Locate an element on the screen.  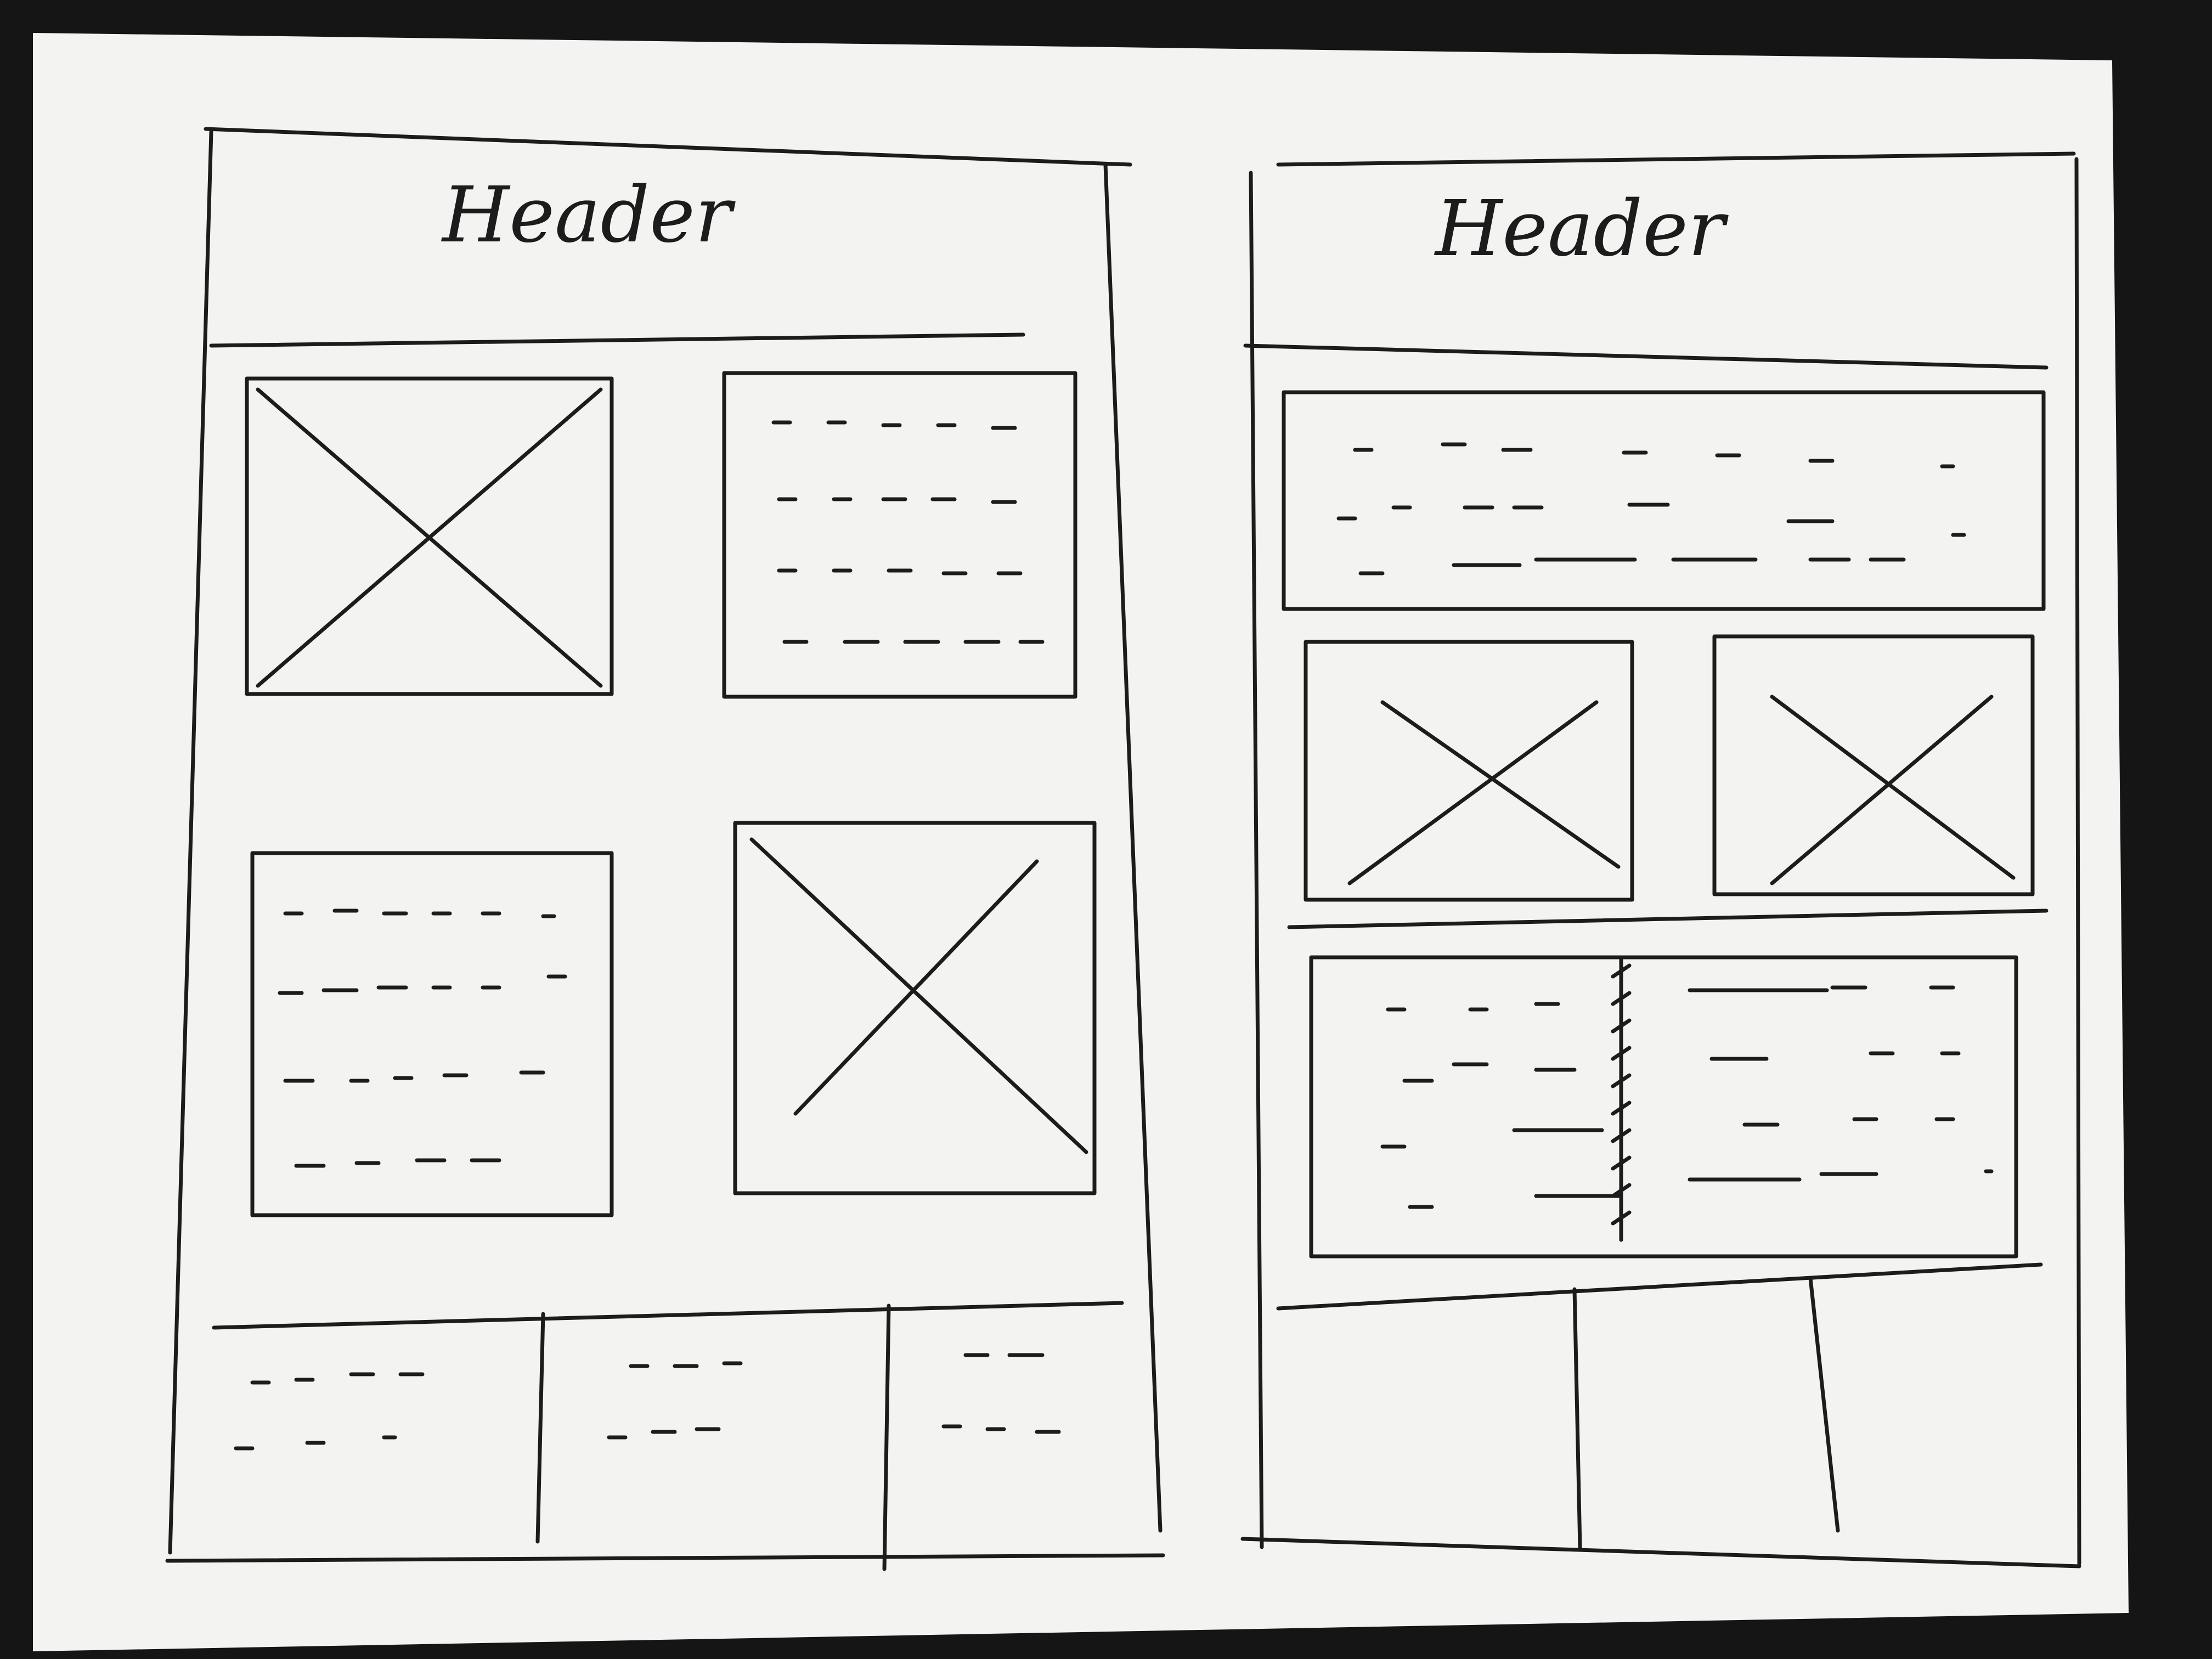
hatched-column-divider is located at coordinates (1621, 1098).